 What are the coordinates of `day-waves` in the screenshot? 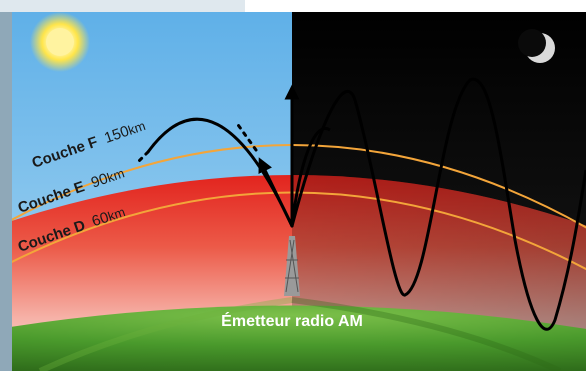 It's located at (218, 156).